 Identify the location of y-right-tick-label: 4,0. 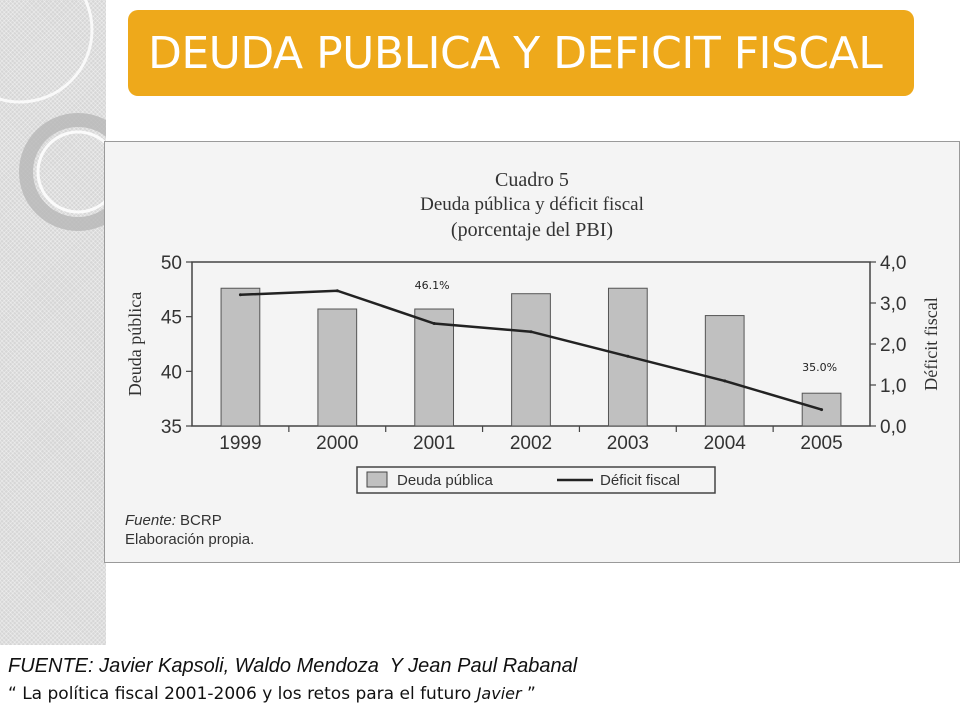
(893, 263).